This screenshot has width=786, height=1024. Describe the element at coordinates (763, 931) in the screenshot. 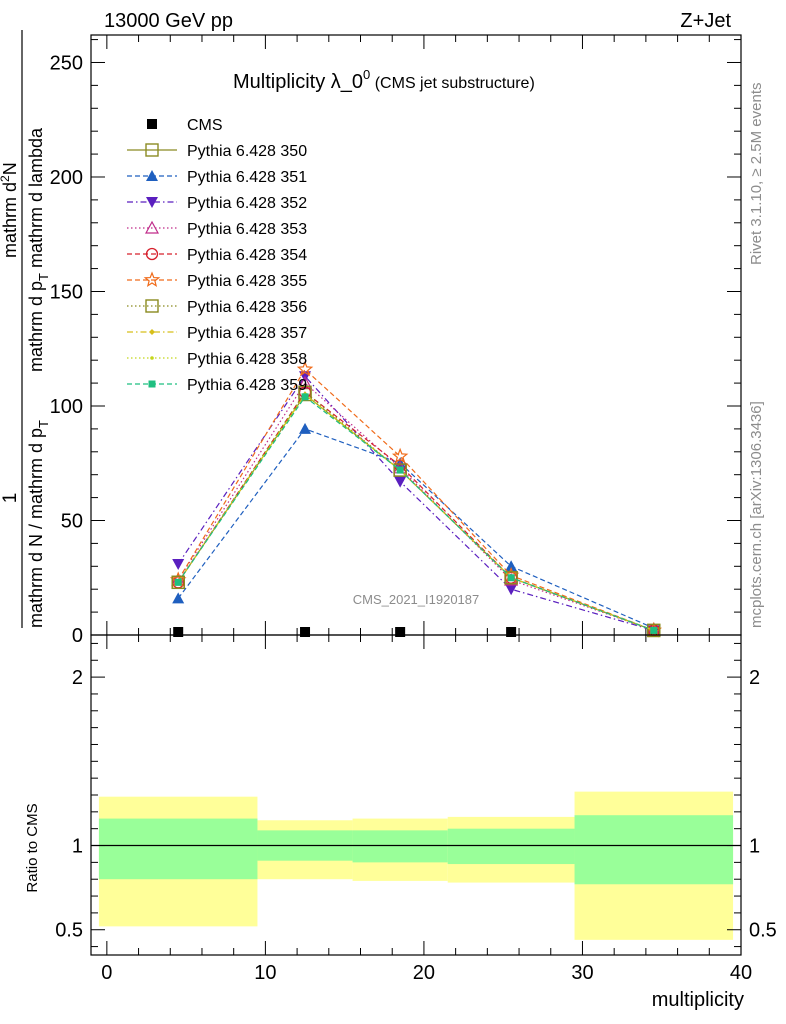

I see `ratio-y-tick-label-right: 0.5` at that location.